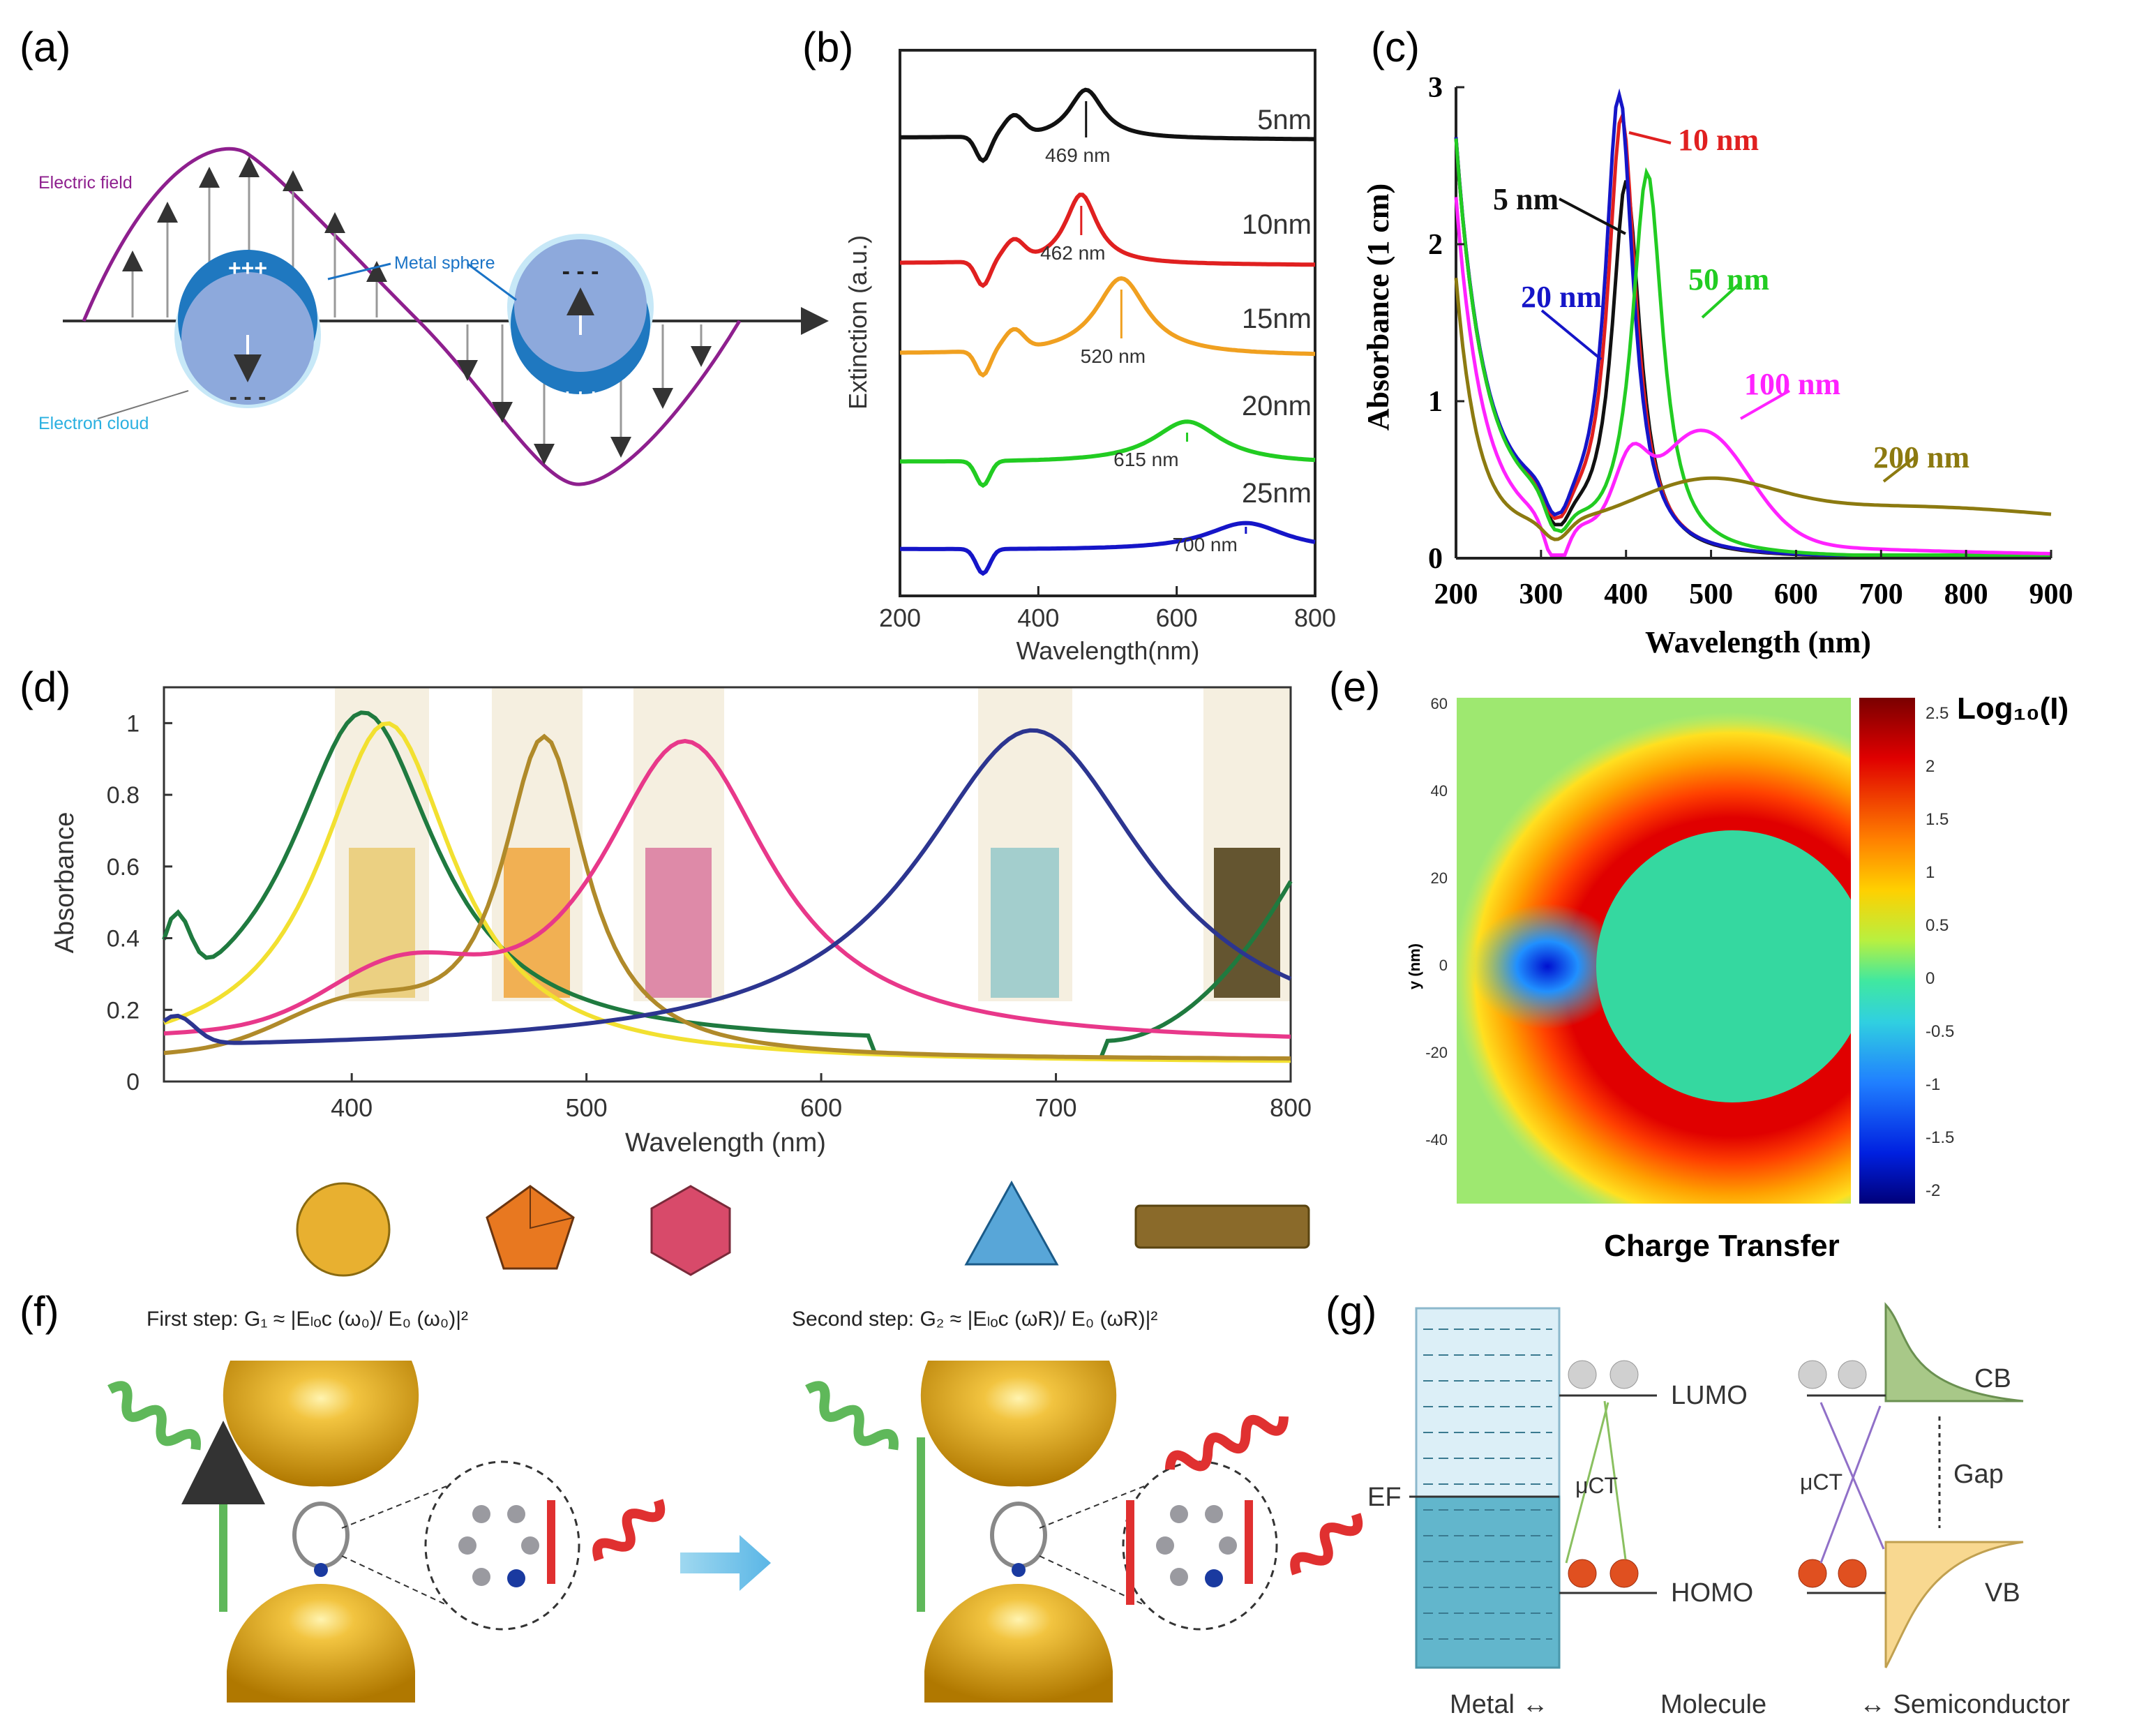 The image size is (2139, 1736). I want to click on plus-right: +++, so click(580, 397).